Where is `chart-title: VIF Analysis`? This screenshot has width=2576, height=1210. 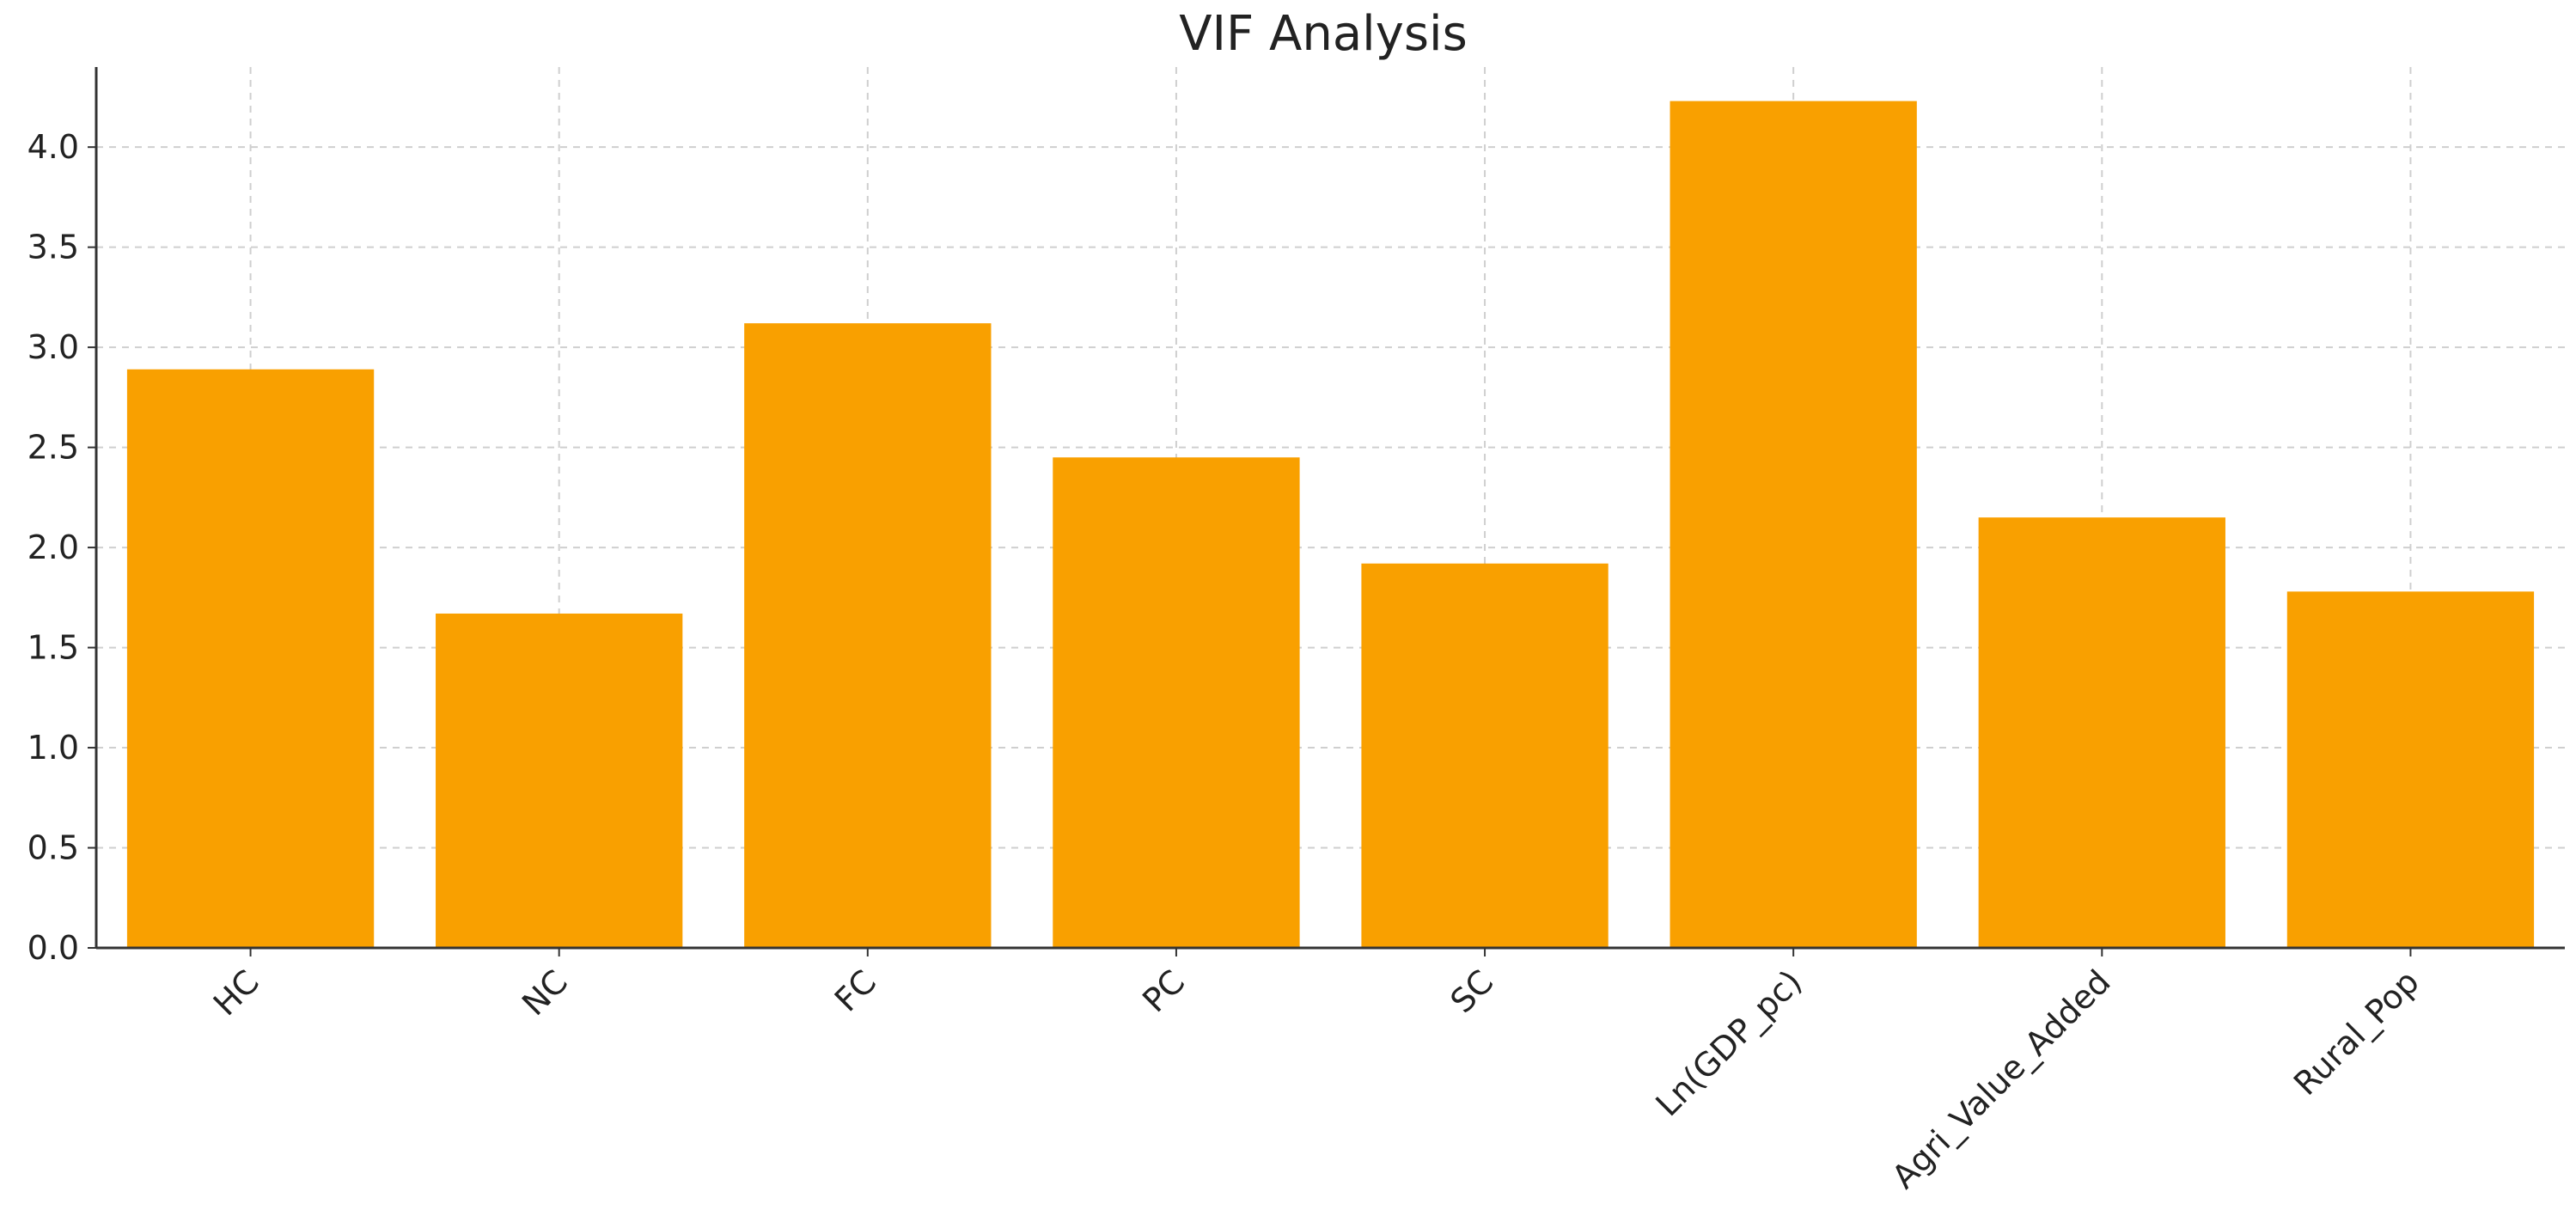
chart-title: VIF Analysis is located at coordinates (1323, 34).